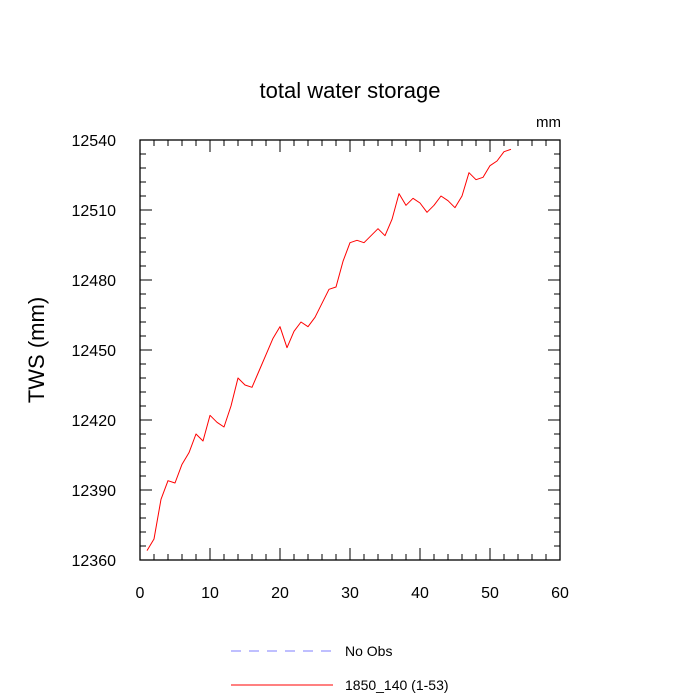 The image size is (700, 700). I want to click on x-tick-label: 40, so click(420, 593).